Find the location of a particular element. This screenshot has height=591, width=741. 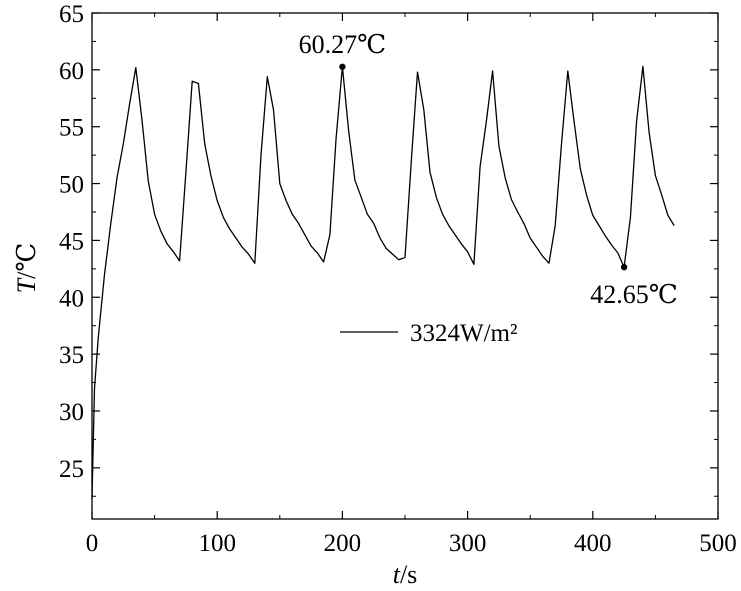

legend: 3324W/m² is located at coordinates (428, 333).